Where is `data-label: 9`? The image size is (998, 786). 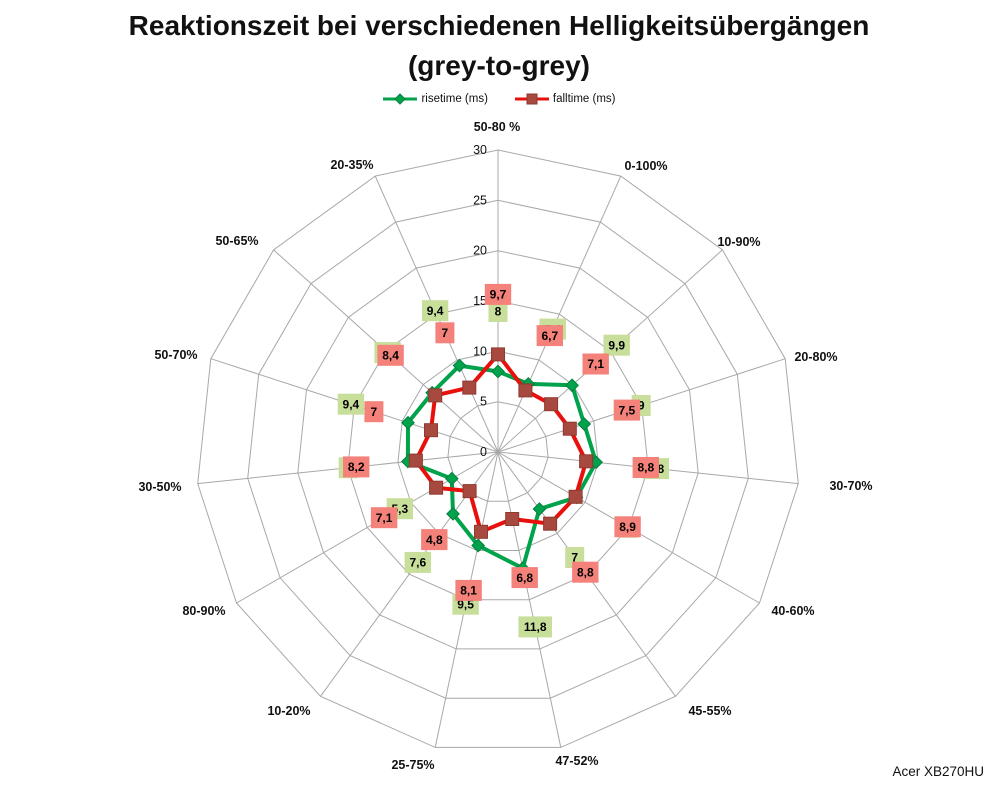
data-label: 9 is located at coordinates (641, 406).